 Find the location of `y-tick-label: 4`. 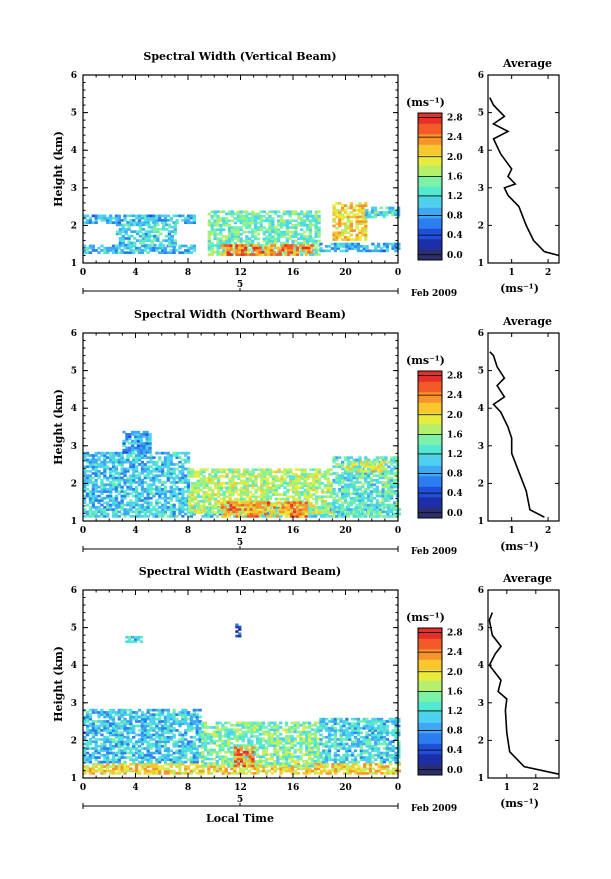

y-tick-label: 4 is located at coordinates (74, 409).